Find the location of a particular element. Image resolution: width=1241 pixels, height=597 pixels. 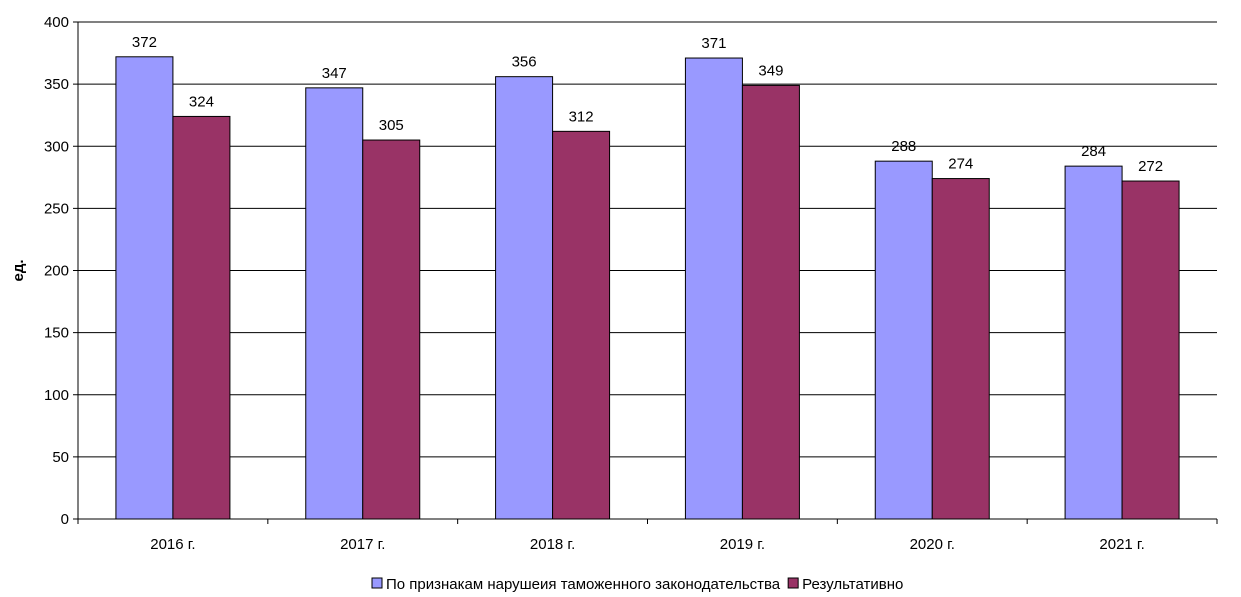

data-label: 356 is located at coordinates (524, 62).